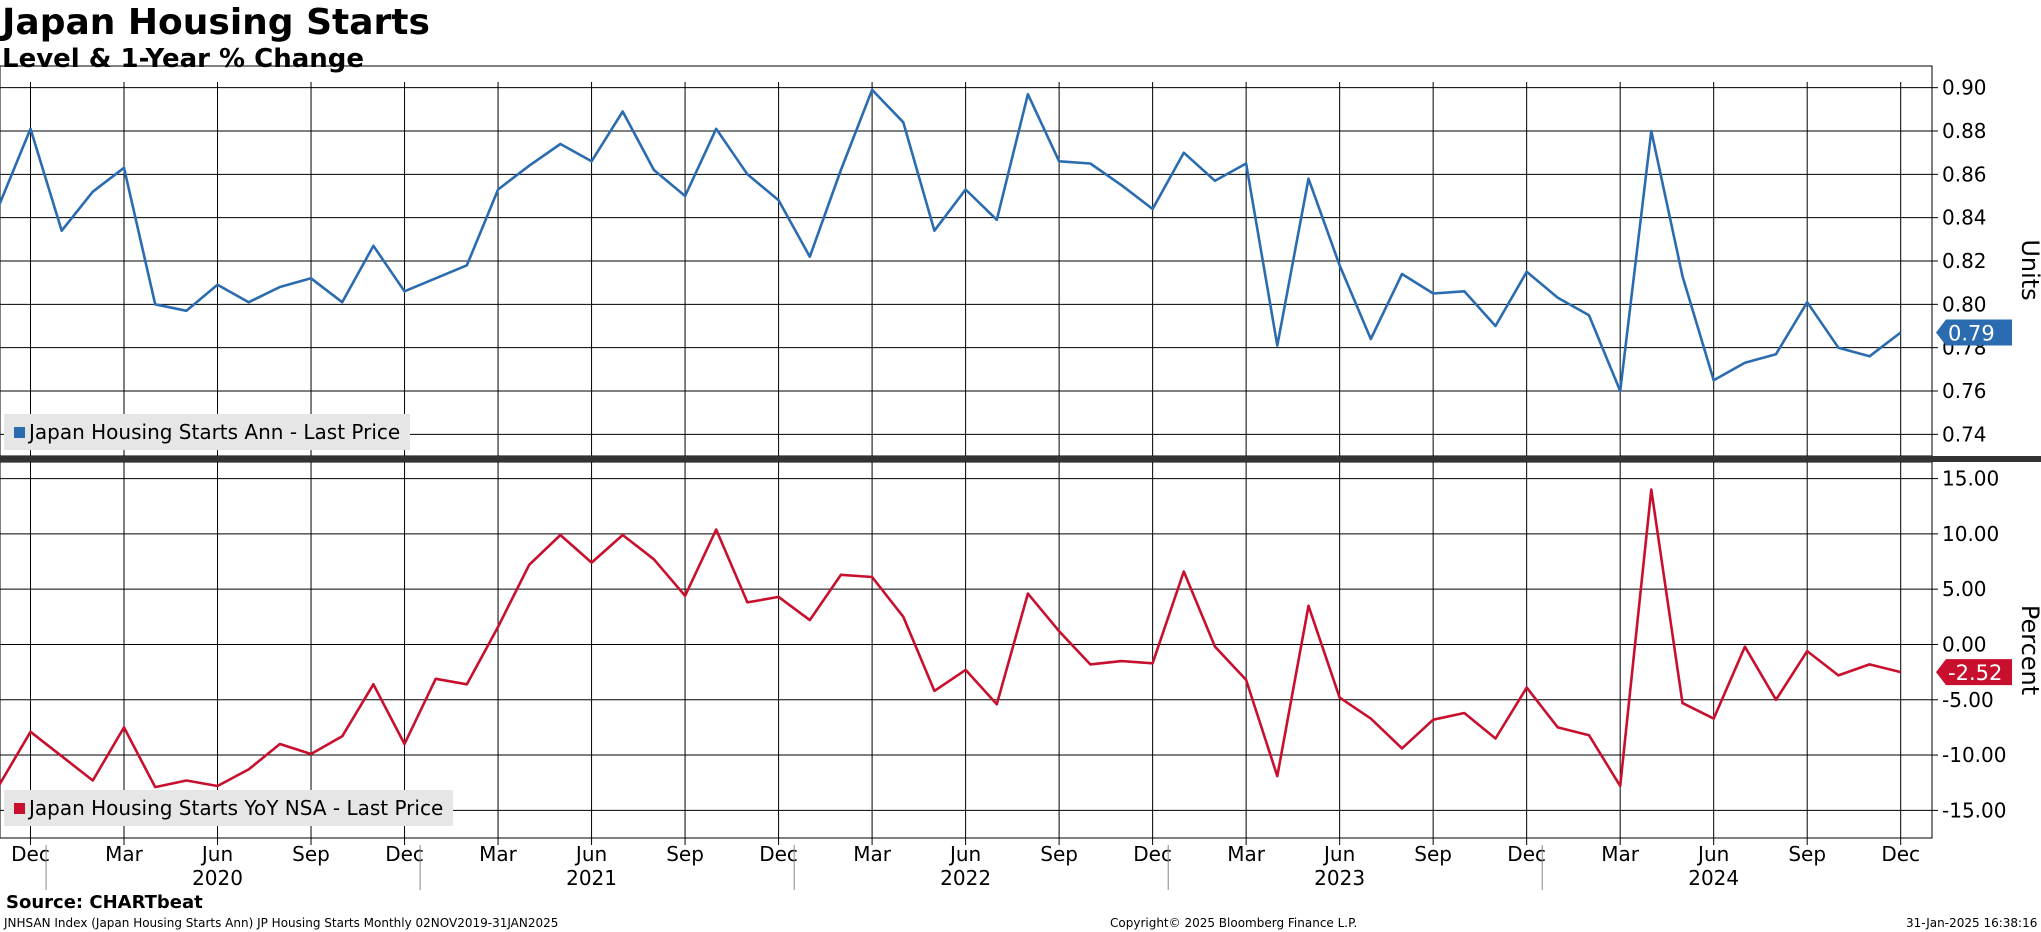 The height and width of the screenshot is (932, 2041). I want to click on y-axis-title-1: Percent, so click(2028, 650).